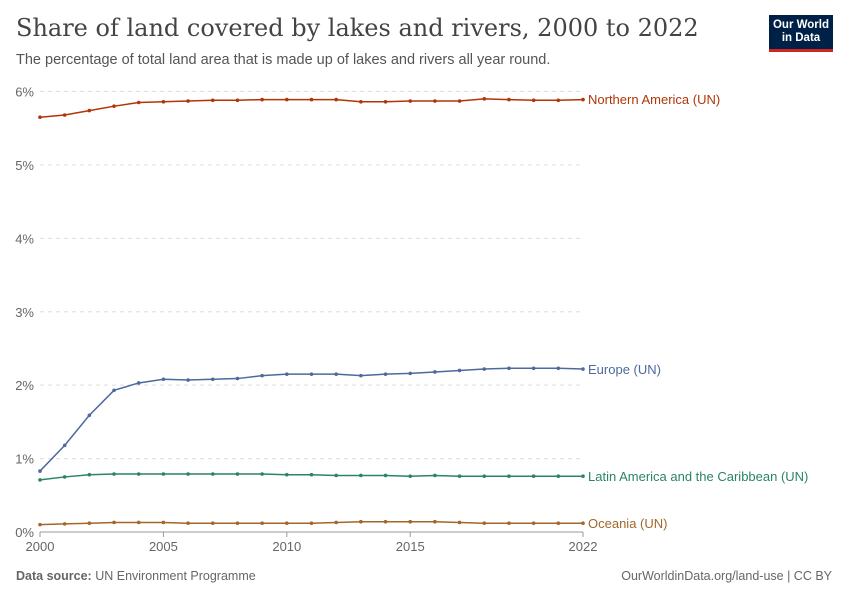 Image resolution: width=850 pixels, height=600 pixels. What do you see at coordinates (410, 546) in the screenshot?
I see `x-tick-label: 2015` at bounding box center [410, 546].